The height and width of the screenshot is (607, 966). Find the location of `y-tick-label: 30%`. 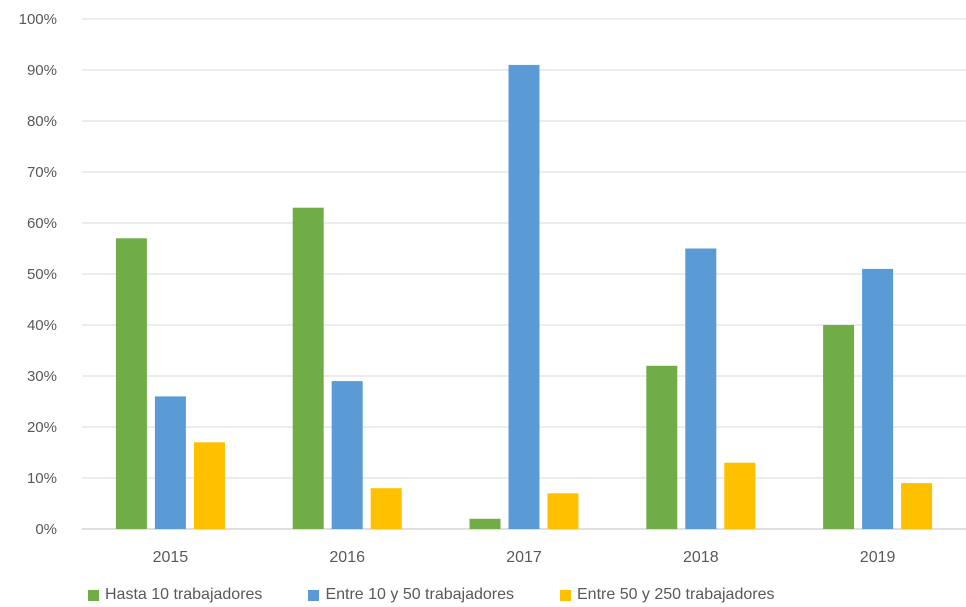

y-tick-label: 30% is located at coordinates (42, 376).